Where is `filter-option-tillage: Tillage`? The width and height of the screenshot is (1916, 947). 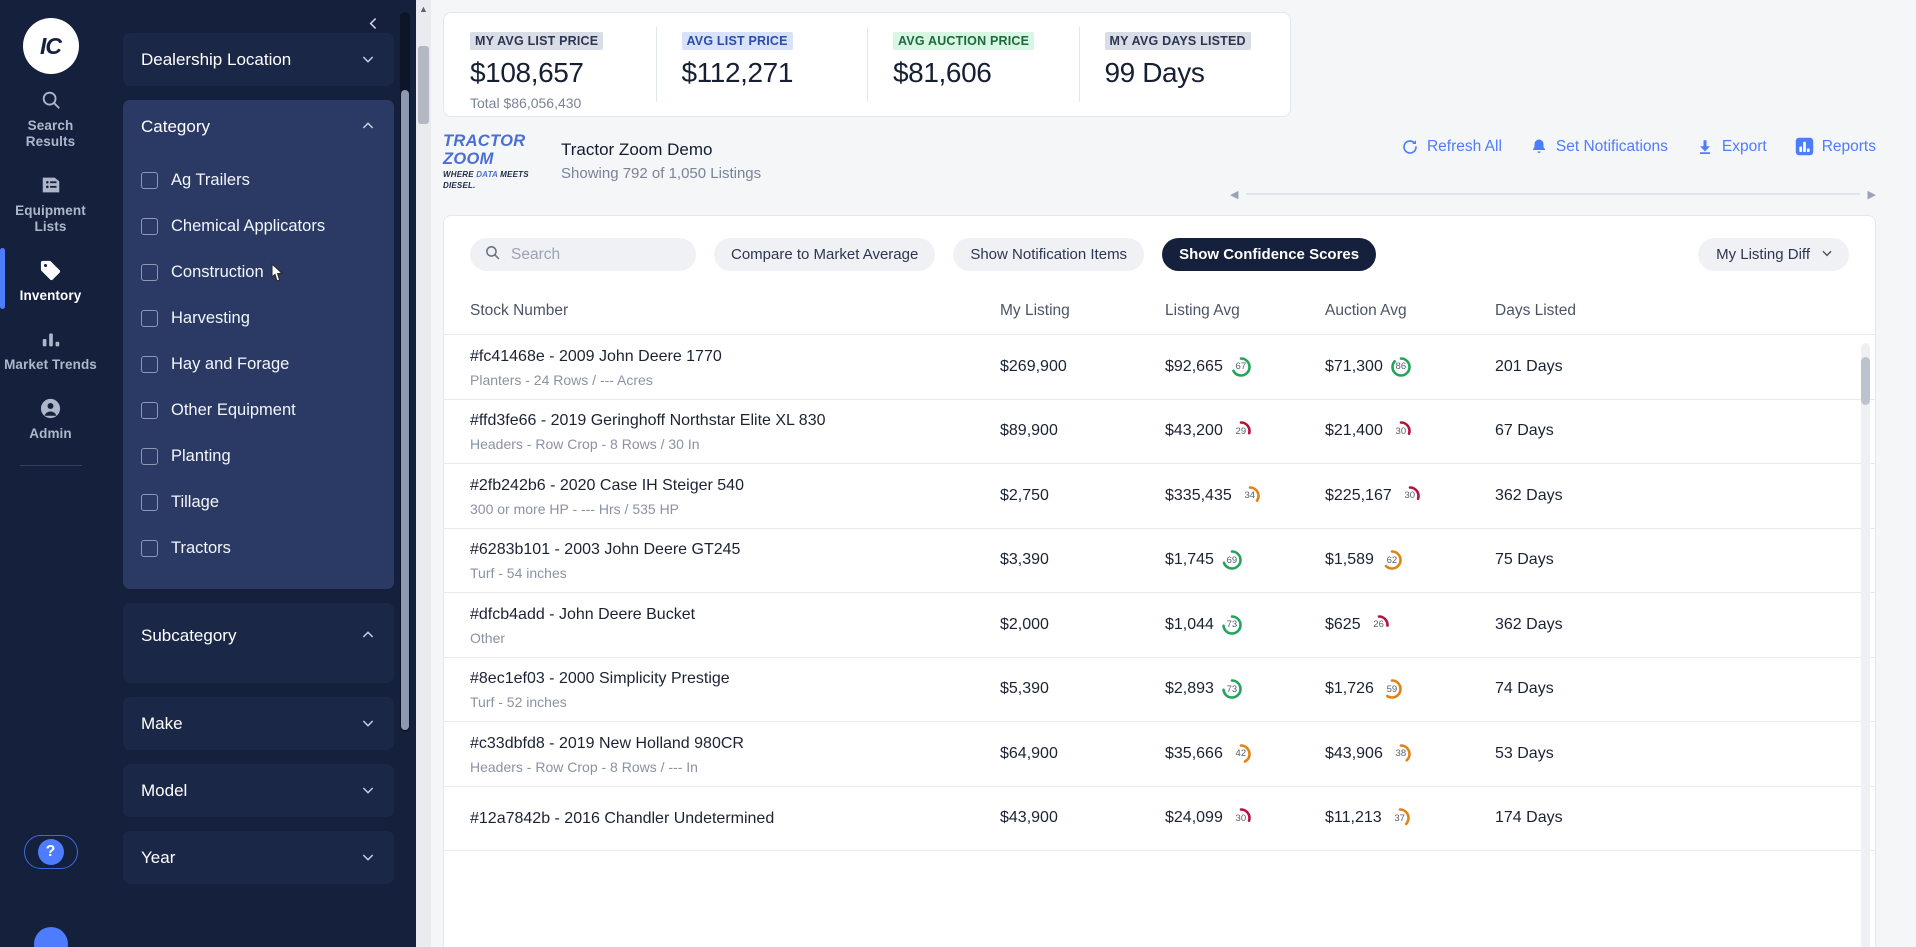 filter-option-tillage: Tillage is located at coordinates (258, 502).